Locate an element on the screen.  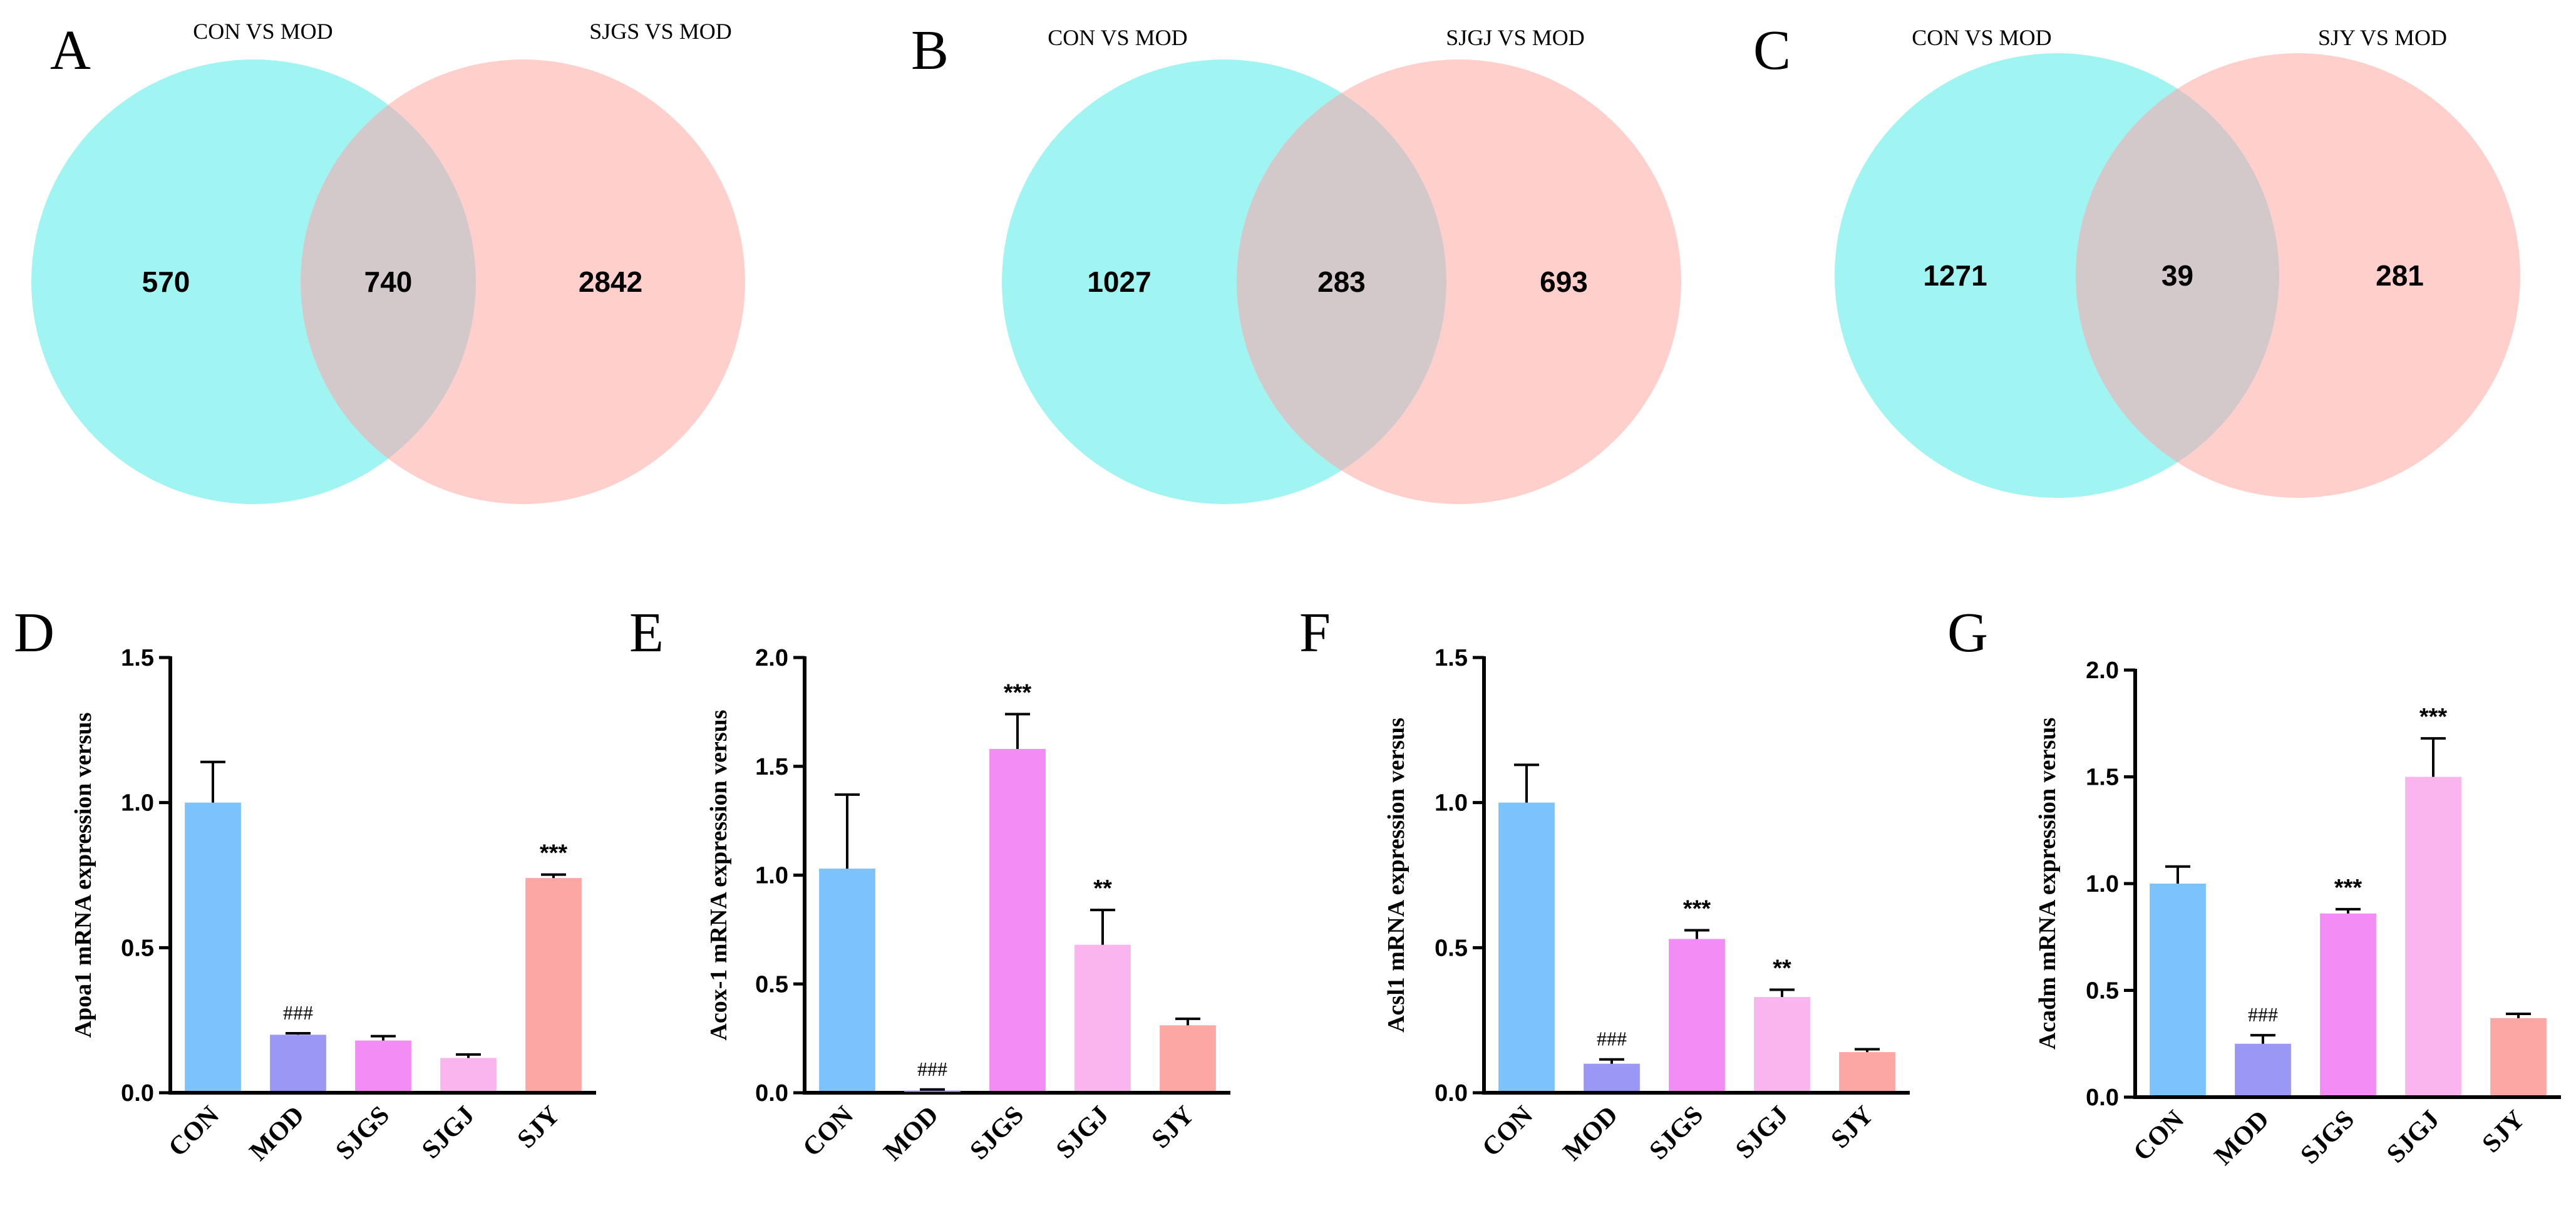
venn-left-only-count: 1271 is located at coordinates (1955, 275).